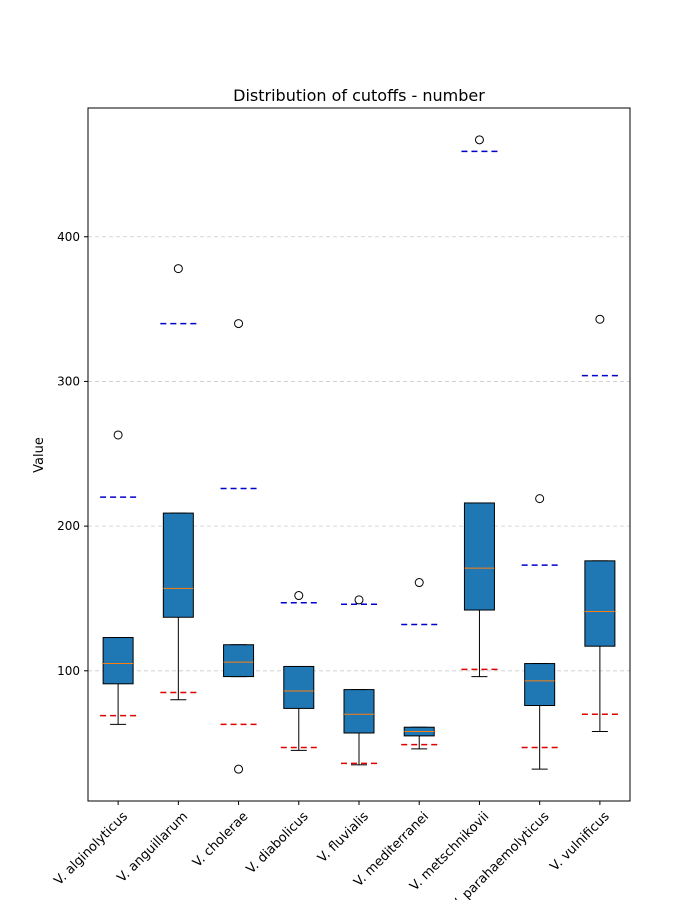  I want to click on x-tick-label: V. cholerae, so click(220, 839).